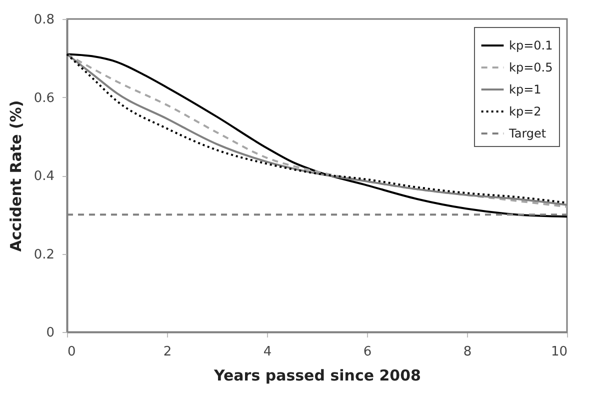 Image resolution: width=594 pixels, height=396 pixels. What do you see at coordinates (167, 352) in the screenshot?
I see `x-tick-label: 2` at bounding box center [167, 352].